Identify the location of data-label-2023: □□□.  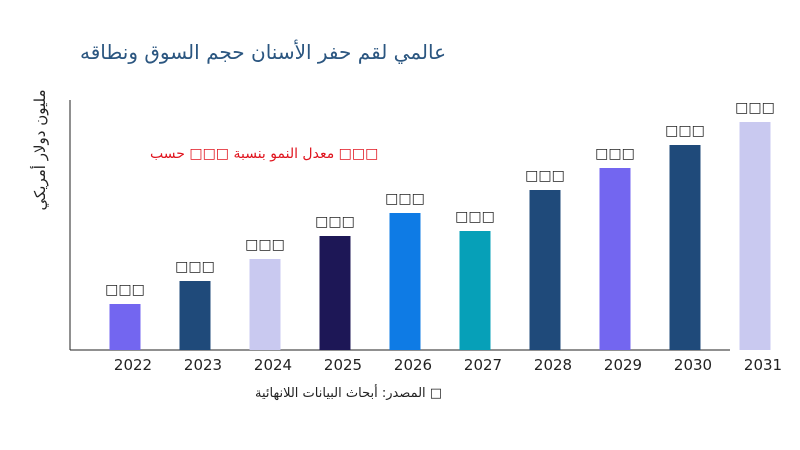
(195, 267).